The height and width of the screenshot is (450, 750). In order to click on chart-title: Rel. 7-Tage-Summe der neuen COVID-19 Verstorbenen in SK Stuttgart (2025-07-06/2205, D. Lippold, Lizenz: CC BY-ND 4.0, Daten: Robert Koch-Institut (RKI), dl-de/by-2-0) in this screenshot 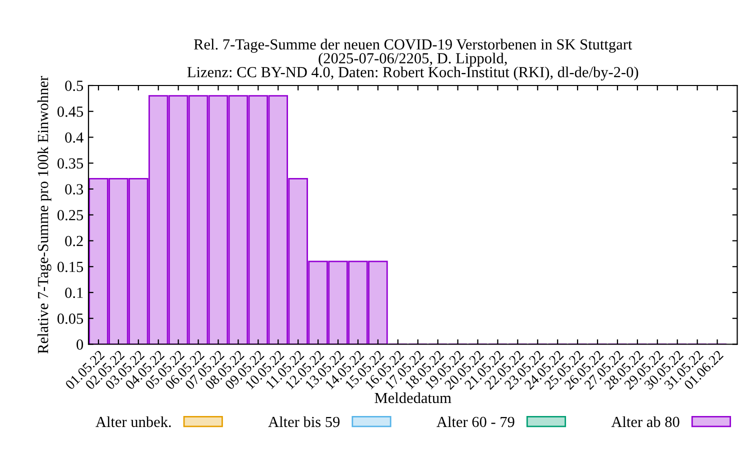, I will do `click(412, 59)`.